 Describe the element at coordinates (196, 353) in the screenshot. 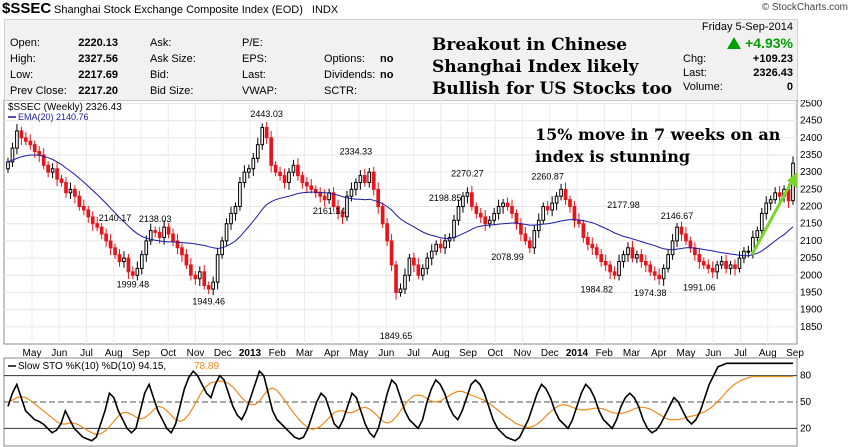

I see `x-tick-label: Nov` at that location.